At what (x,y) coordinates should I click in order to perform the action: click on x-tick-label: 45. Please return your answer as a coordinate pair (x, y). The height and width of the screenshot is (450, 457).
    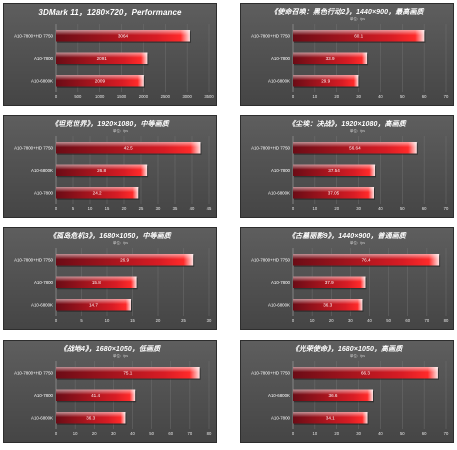
    Looking at the image, I should click on (209, 208).